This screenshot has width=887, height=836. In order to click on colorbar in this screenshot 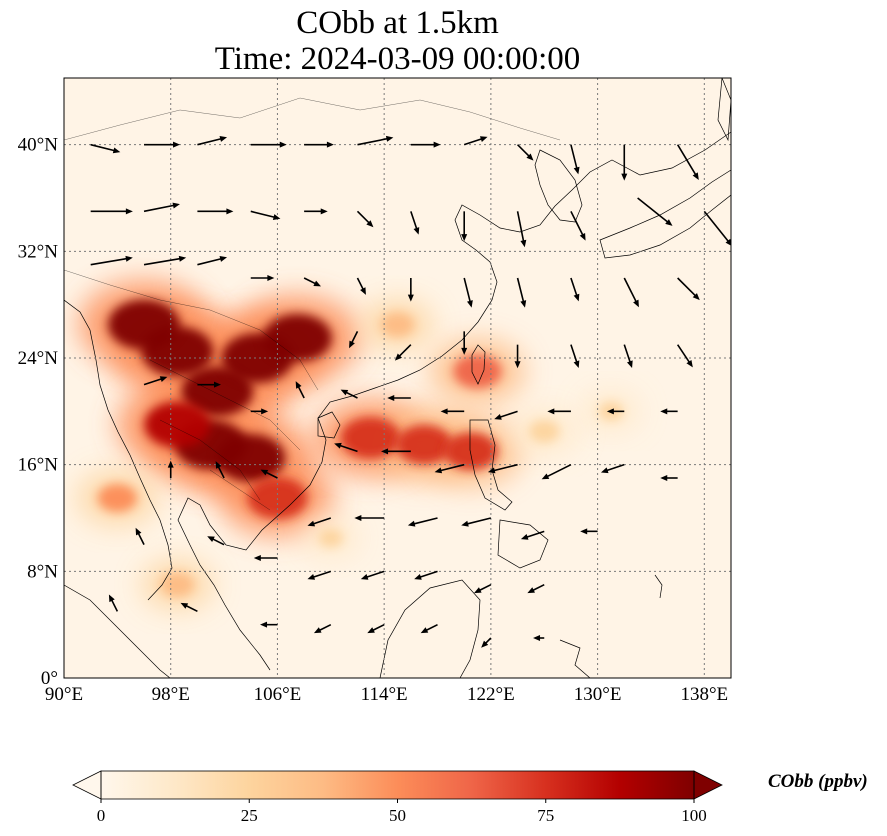, I will do `click(397, 785)`.